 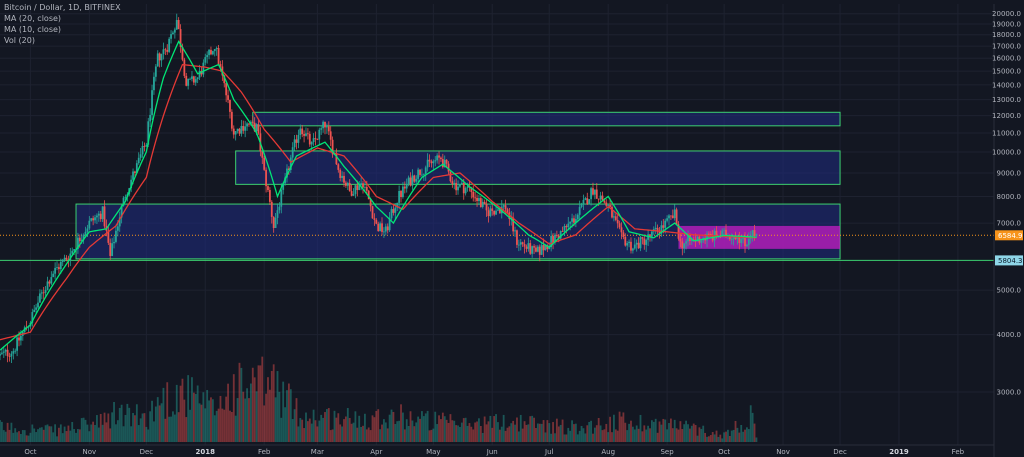 What do you see at coordinates (1009, 173) in the screenshot?
I see `y-tick-label: 9000.0` at bounding box center [1009, 173].